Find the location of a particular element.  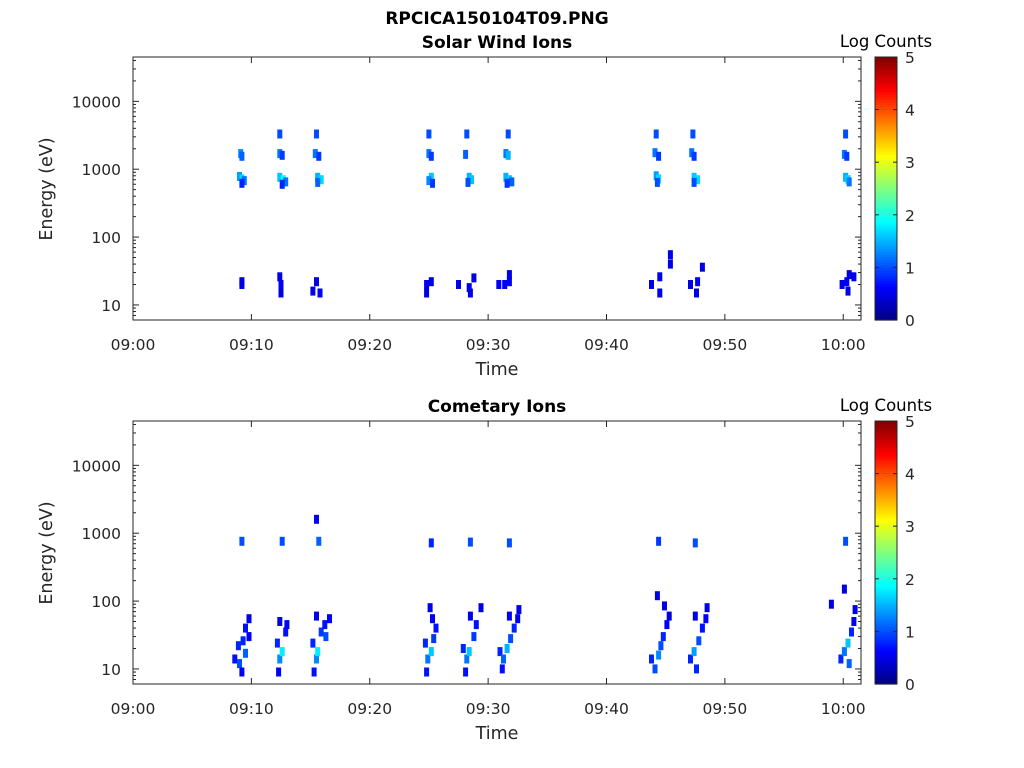

solar-wind-title: Solar Wind Ions is located at coordinates (497, 43).